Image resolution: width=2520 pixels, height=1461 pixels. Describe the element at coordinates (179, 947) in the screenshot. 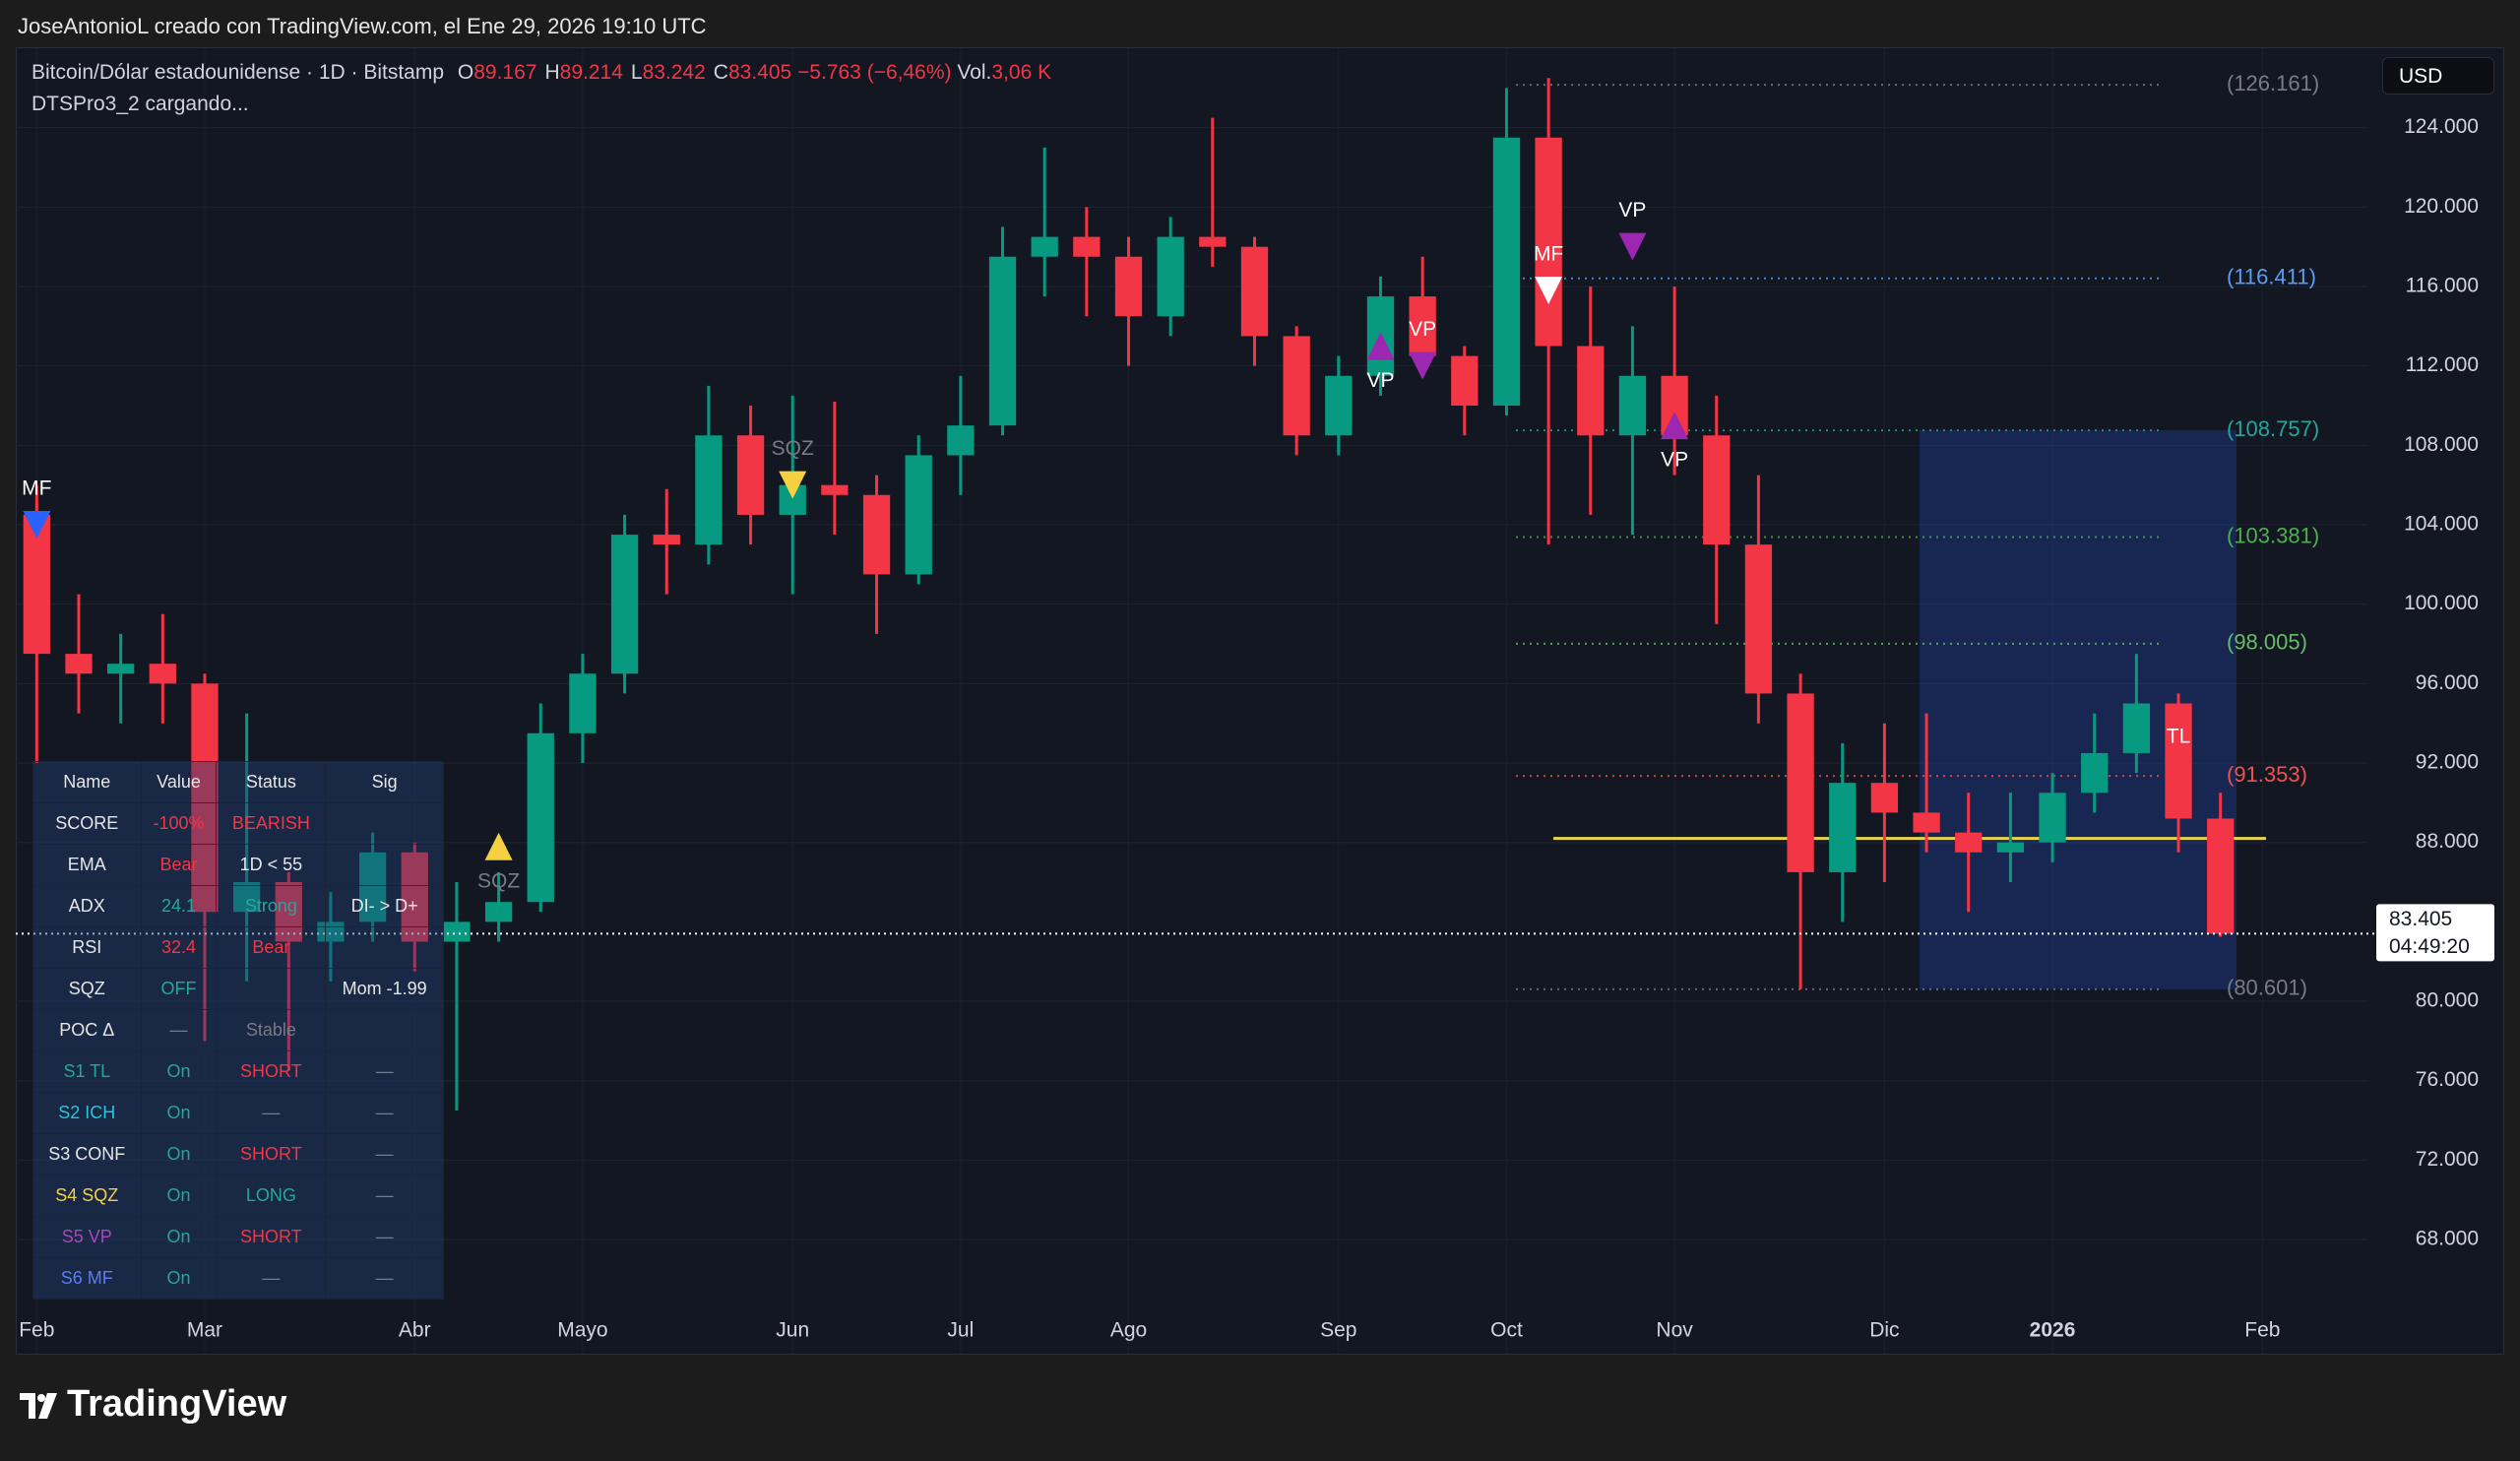

I see `table-cell: 32.4` at that location.